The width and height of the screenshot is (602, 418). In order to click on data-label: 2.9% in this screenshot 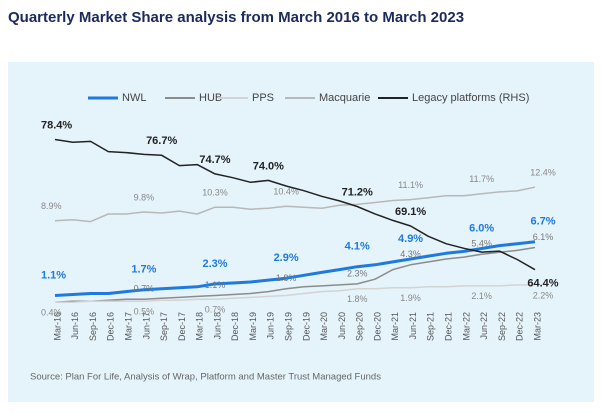, I will do `click(286, 258)`.